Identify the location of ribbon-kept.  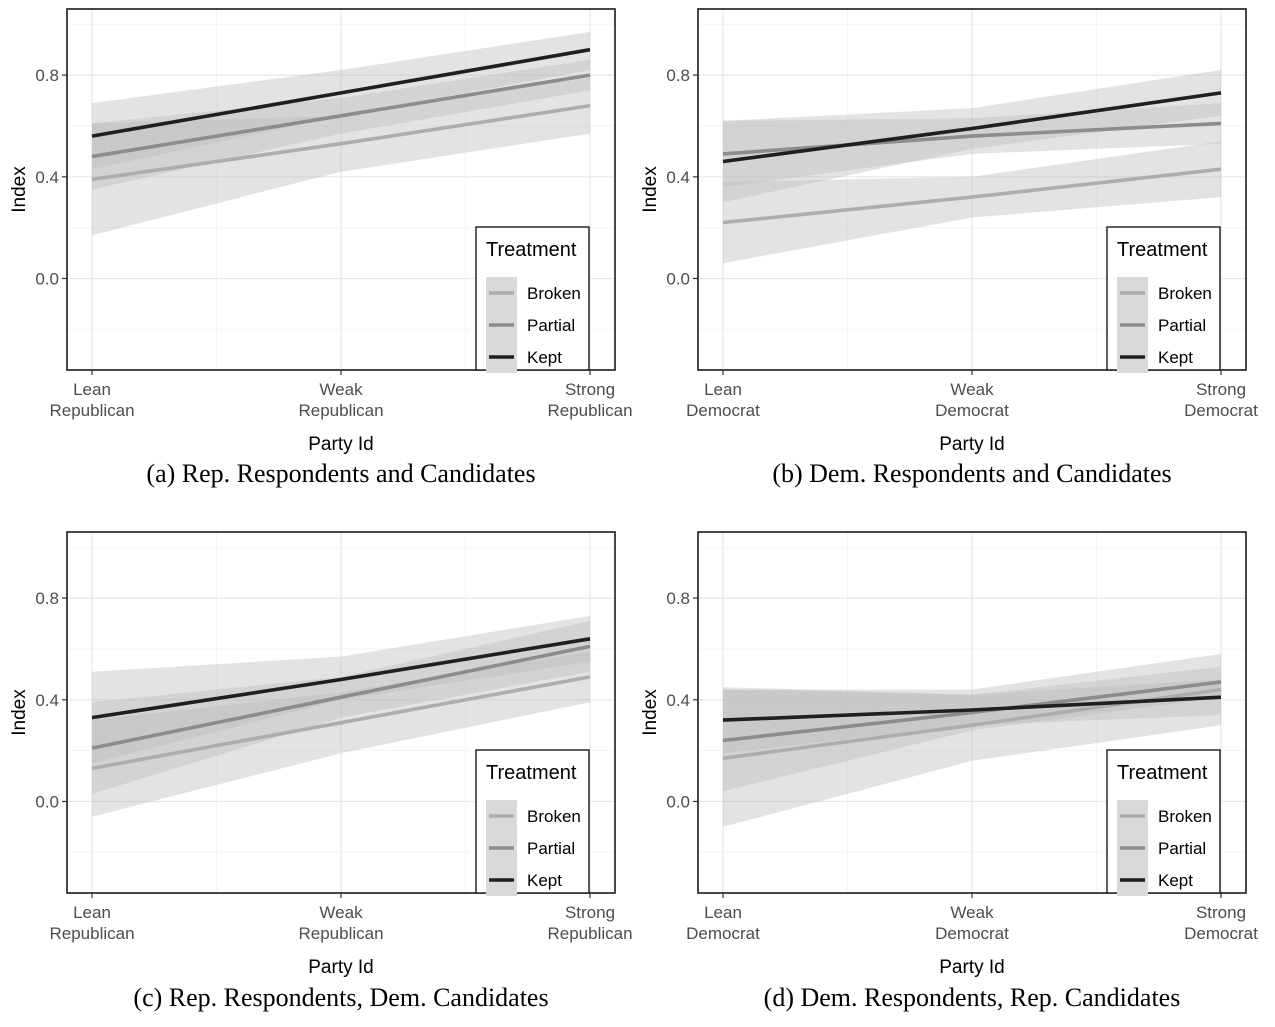
(341, 689).